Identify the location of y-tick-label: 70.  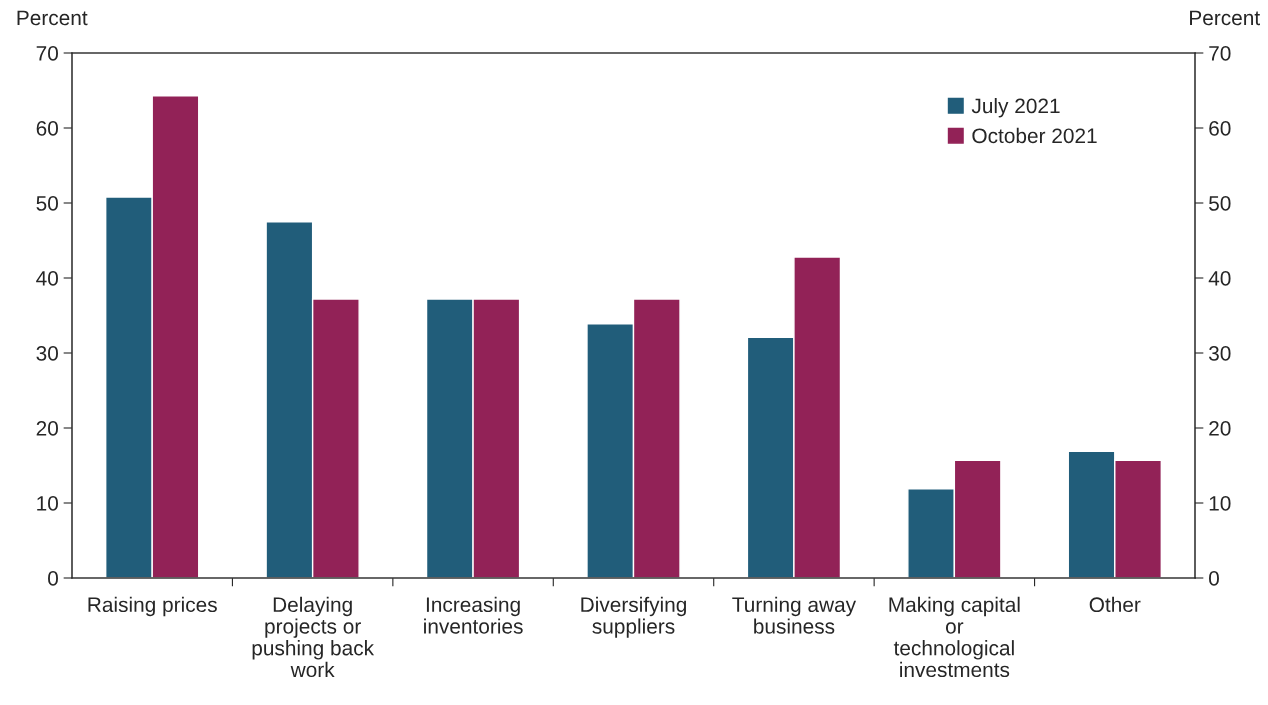
(47, 53).